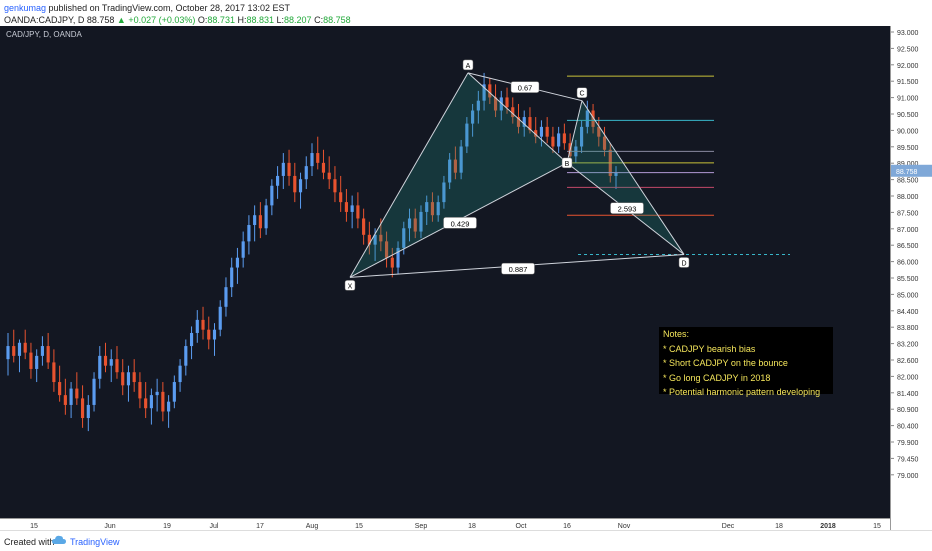 This screenshot has width=932, height=551. What do you see at coordinates (908, 377) in the screenshot?
I see `price-tick-label: 82.000` at bounding box center [908, 377].